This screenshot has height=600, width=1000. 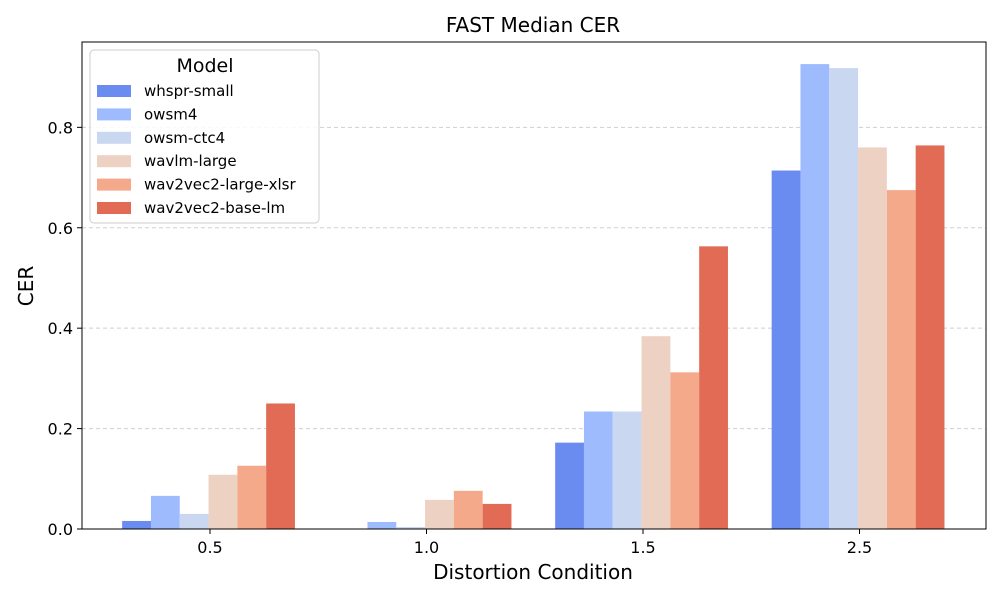 What do you see at coordinates (209, 547) in the screenshot?
I see `x-tick-label: 0.5` at bounding box center [209, 547].